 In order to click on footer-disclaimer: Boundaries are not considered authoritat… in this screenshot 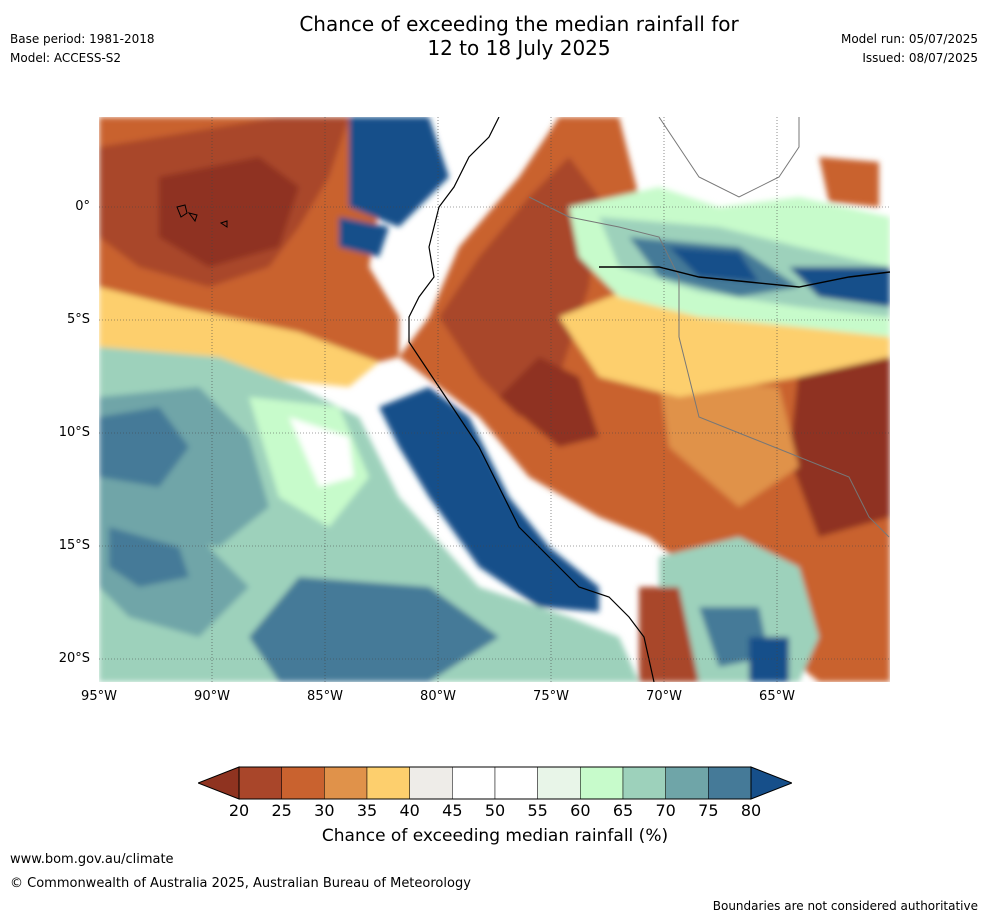, I will do `click(845, 906)`.